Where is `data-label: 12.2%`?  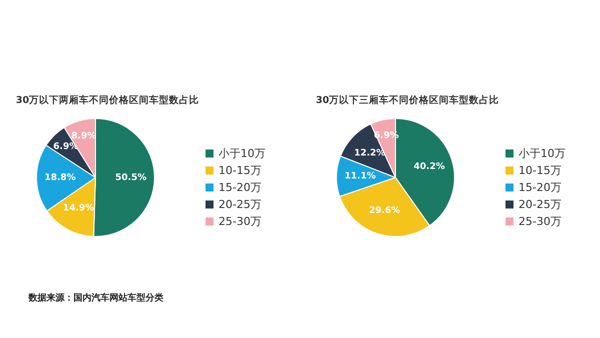
data-label: 12.2% is located at coordinates (370, 153).